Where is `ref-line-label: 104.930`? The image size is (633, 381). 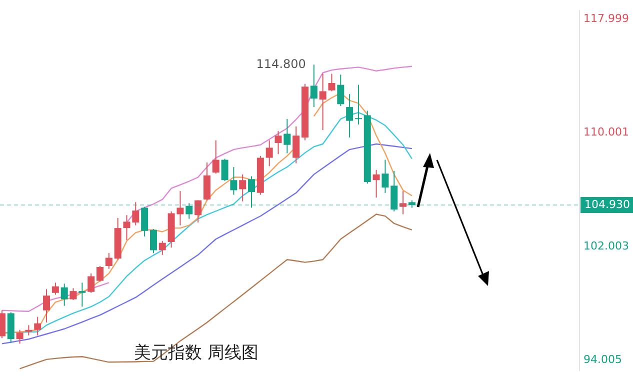
ref-line-label: 104.930 is located at coordinates (607, 204).